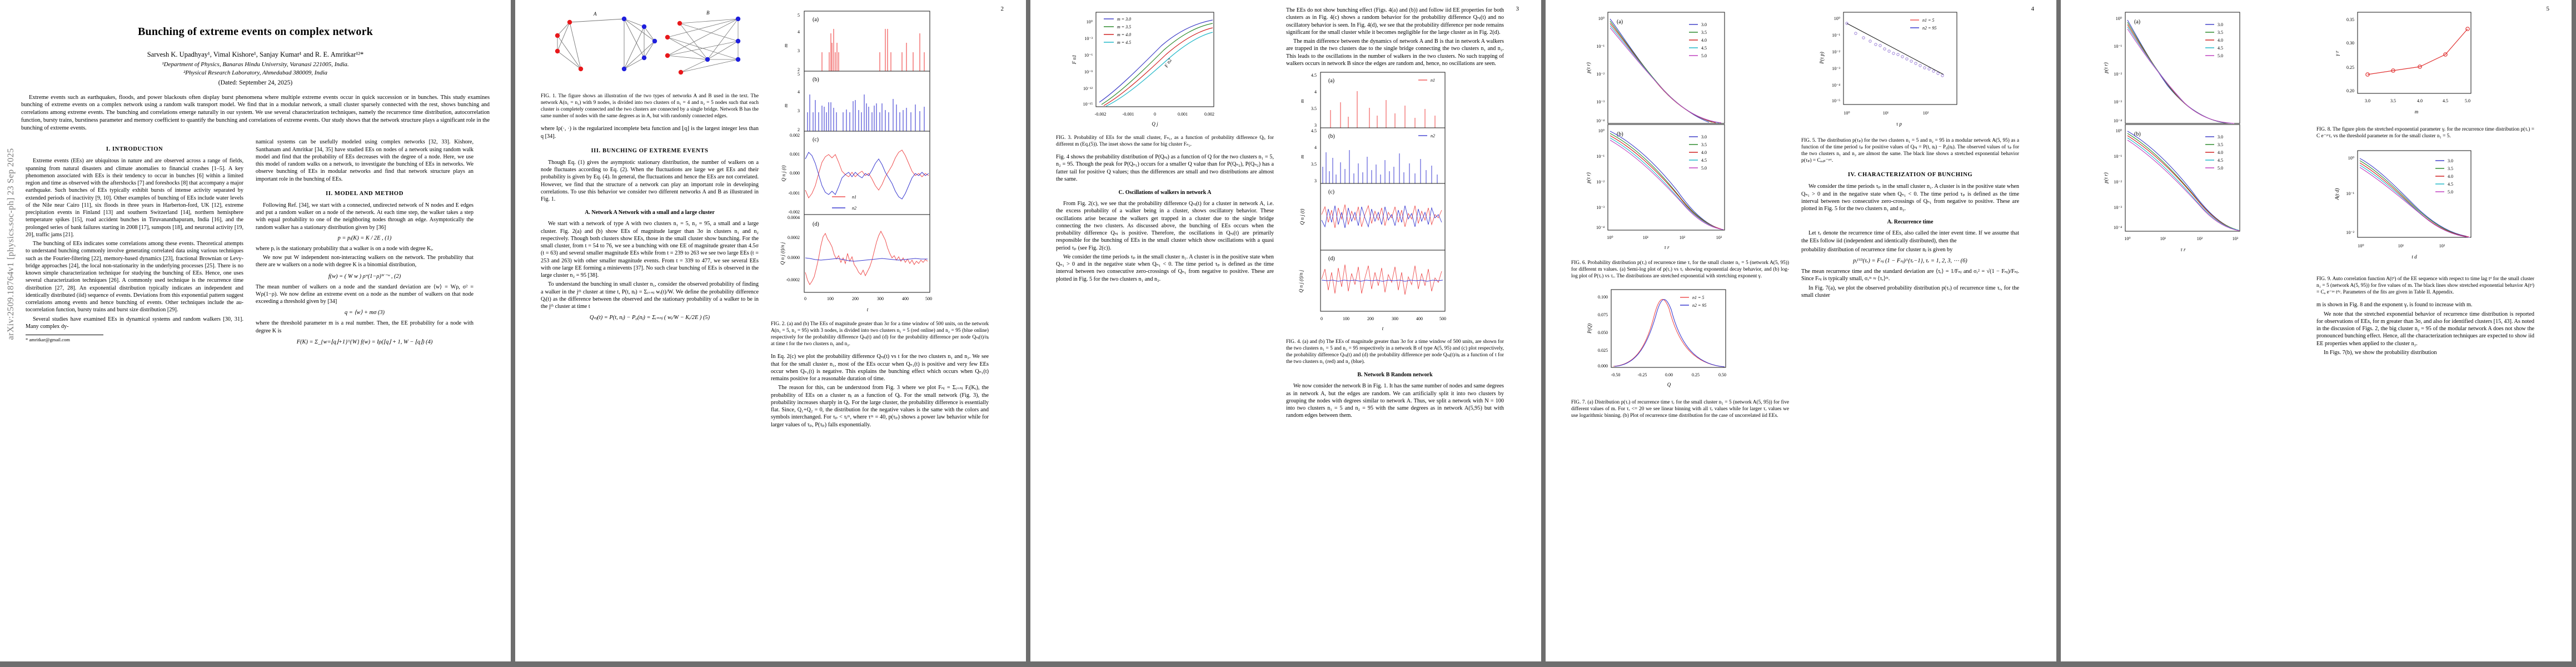 Image resolution: width=2576 pixels, height=667 pixels. I want to click on svg-text: τ r, so click(2183, 249).